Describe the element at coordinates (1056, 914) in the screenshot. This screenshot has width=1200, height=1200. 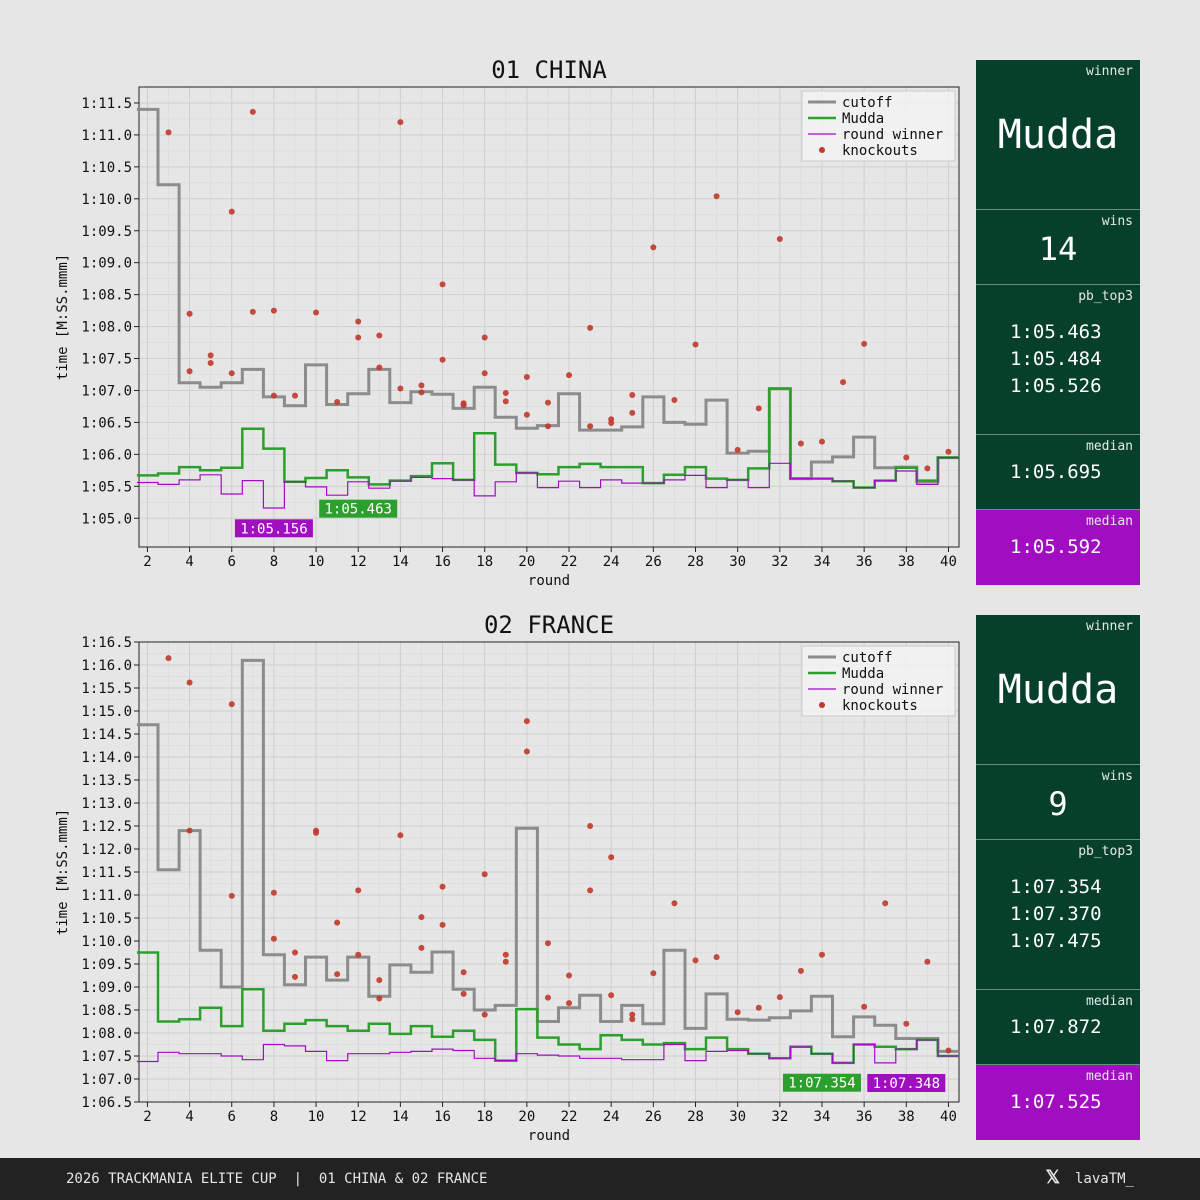
I see `pb-top3-2: 1:07.370` at that location.